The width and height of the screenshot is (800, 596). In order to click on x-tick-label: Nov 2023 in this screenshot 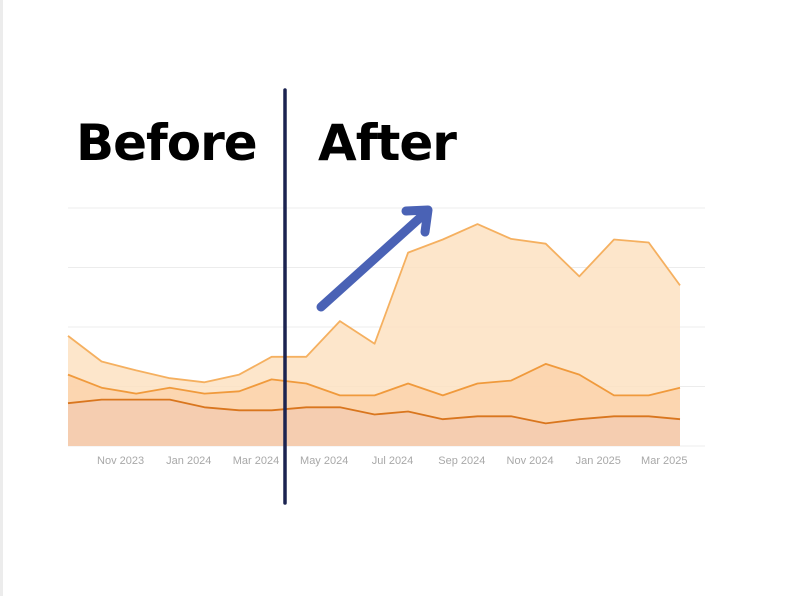, I will do `click(120, 461)`.